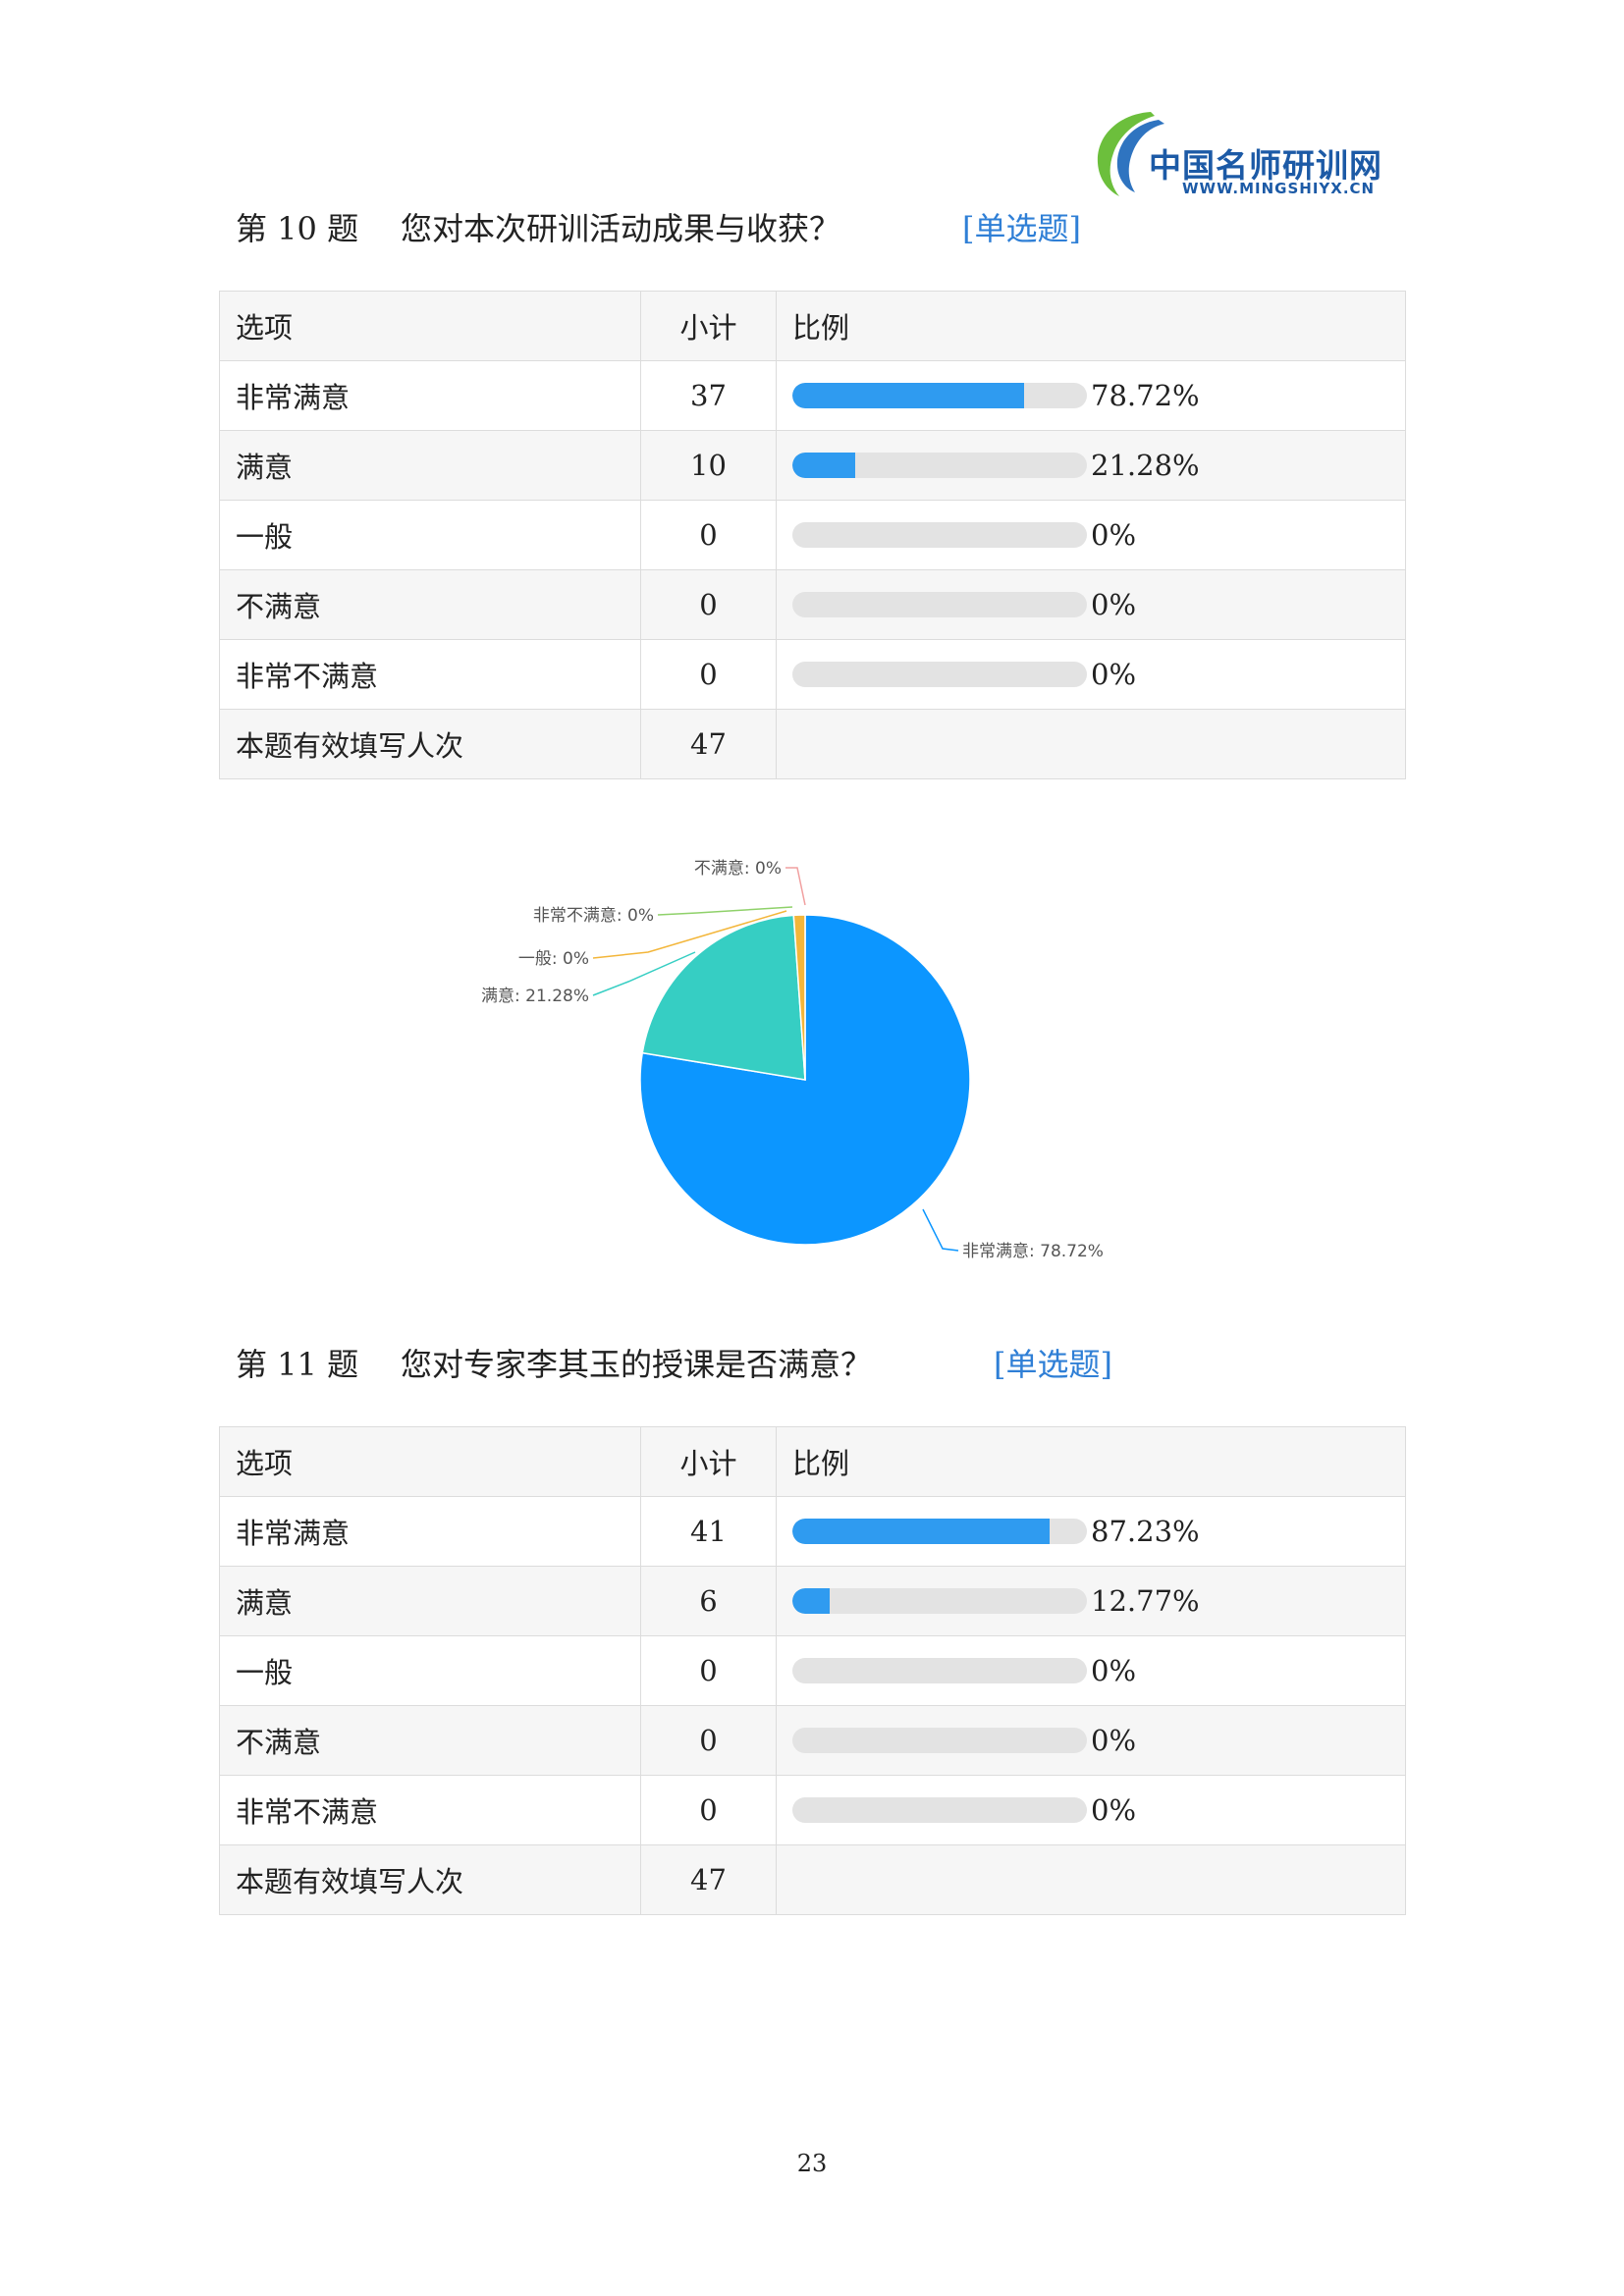 The height and width of the screenshot is (2296, 1624). I want to click on logo-swoosh-icon, so click(1130, 154).